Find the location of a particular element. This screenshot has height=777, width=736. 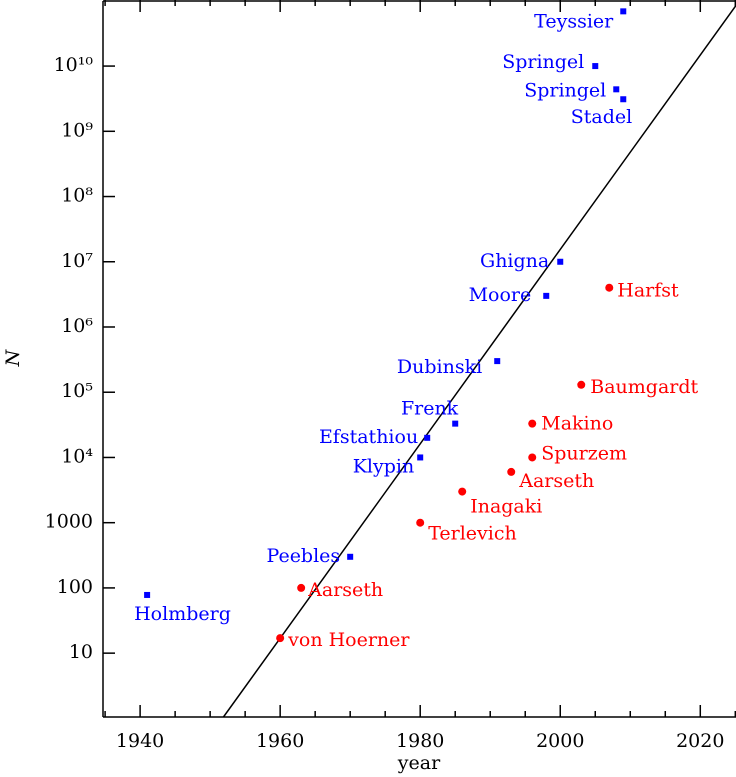

y-axis-label: N is located at coordinates (13, 357).